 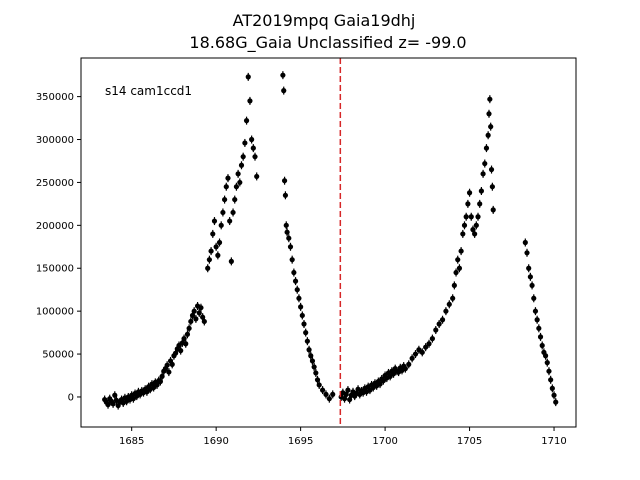 I want to click on chart-title: AT2019mpq Gaia19dhj, so click(x=324, y=20).